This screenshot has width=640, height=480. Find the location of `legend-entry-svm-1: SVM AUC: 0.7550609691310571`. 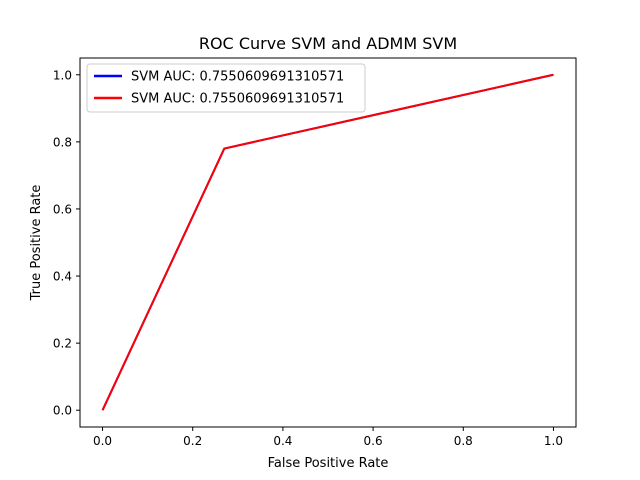

legend-entry-svm-1: SVM AUC: 0.7550609691310571 is located at coordinates (237, 77).